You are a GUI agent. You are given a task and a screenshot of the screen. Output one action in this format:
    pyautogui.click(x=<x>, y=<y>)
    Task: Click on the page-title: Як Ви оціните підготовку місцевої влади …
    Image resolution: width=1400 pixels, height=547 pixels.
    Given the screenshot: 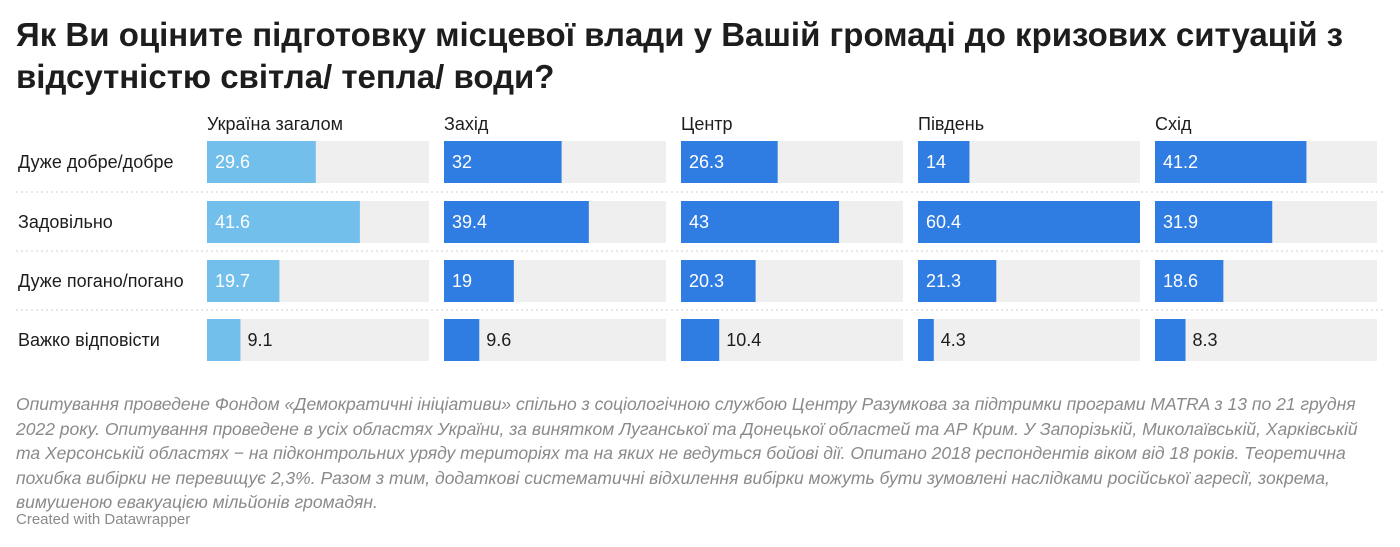 What is the action you would take?
    pyautogui.click(x=680, y=55)
    